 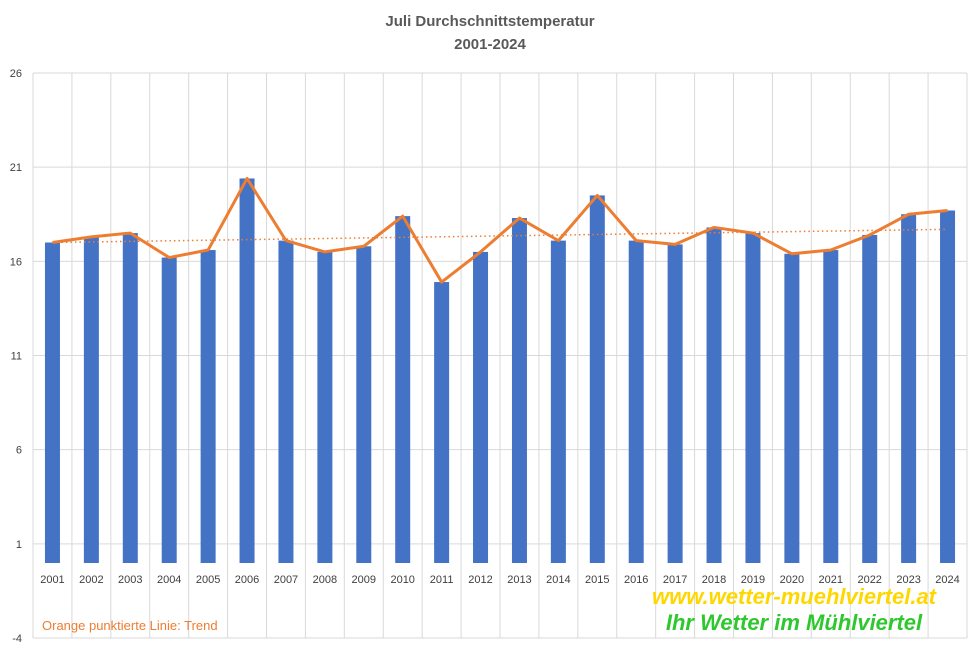 What do you see at coordinates (714, 580) in the screenshot?
I see `x-tick-label: 2018` at bounding box center [714, 580].